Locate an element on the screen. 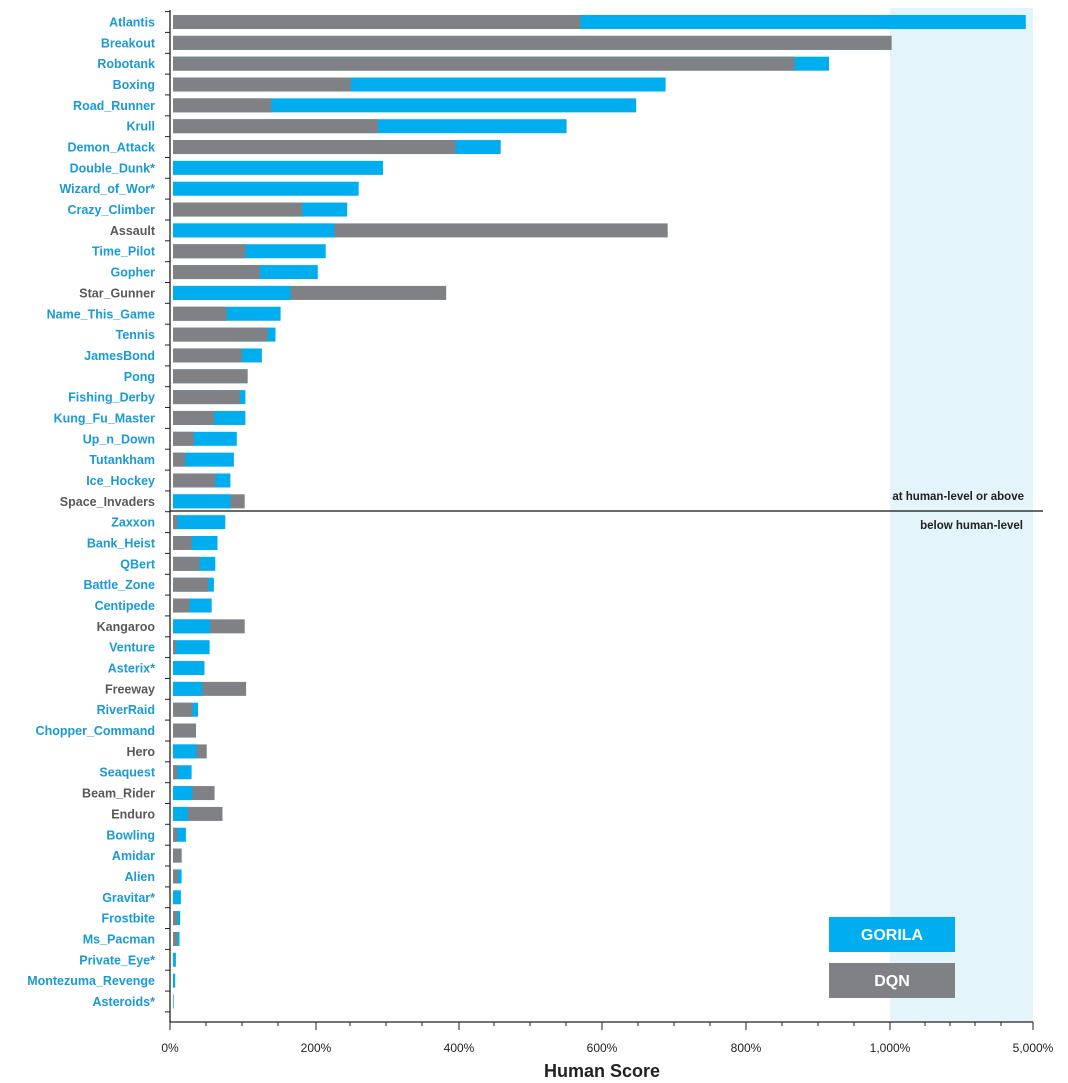 This screenshot has height=1083, width=1068. above-1000-shade is located at coordinates (961, 515).